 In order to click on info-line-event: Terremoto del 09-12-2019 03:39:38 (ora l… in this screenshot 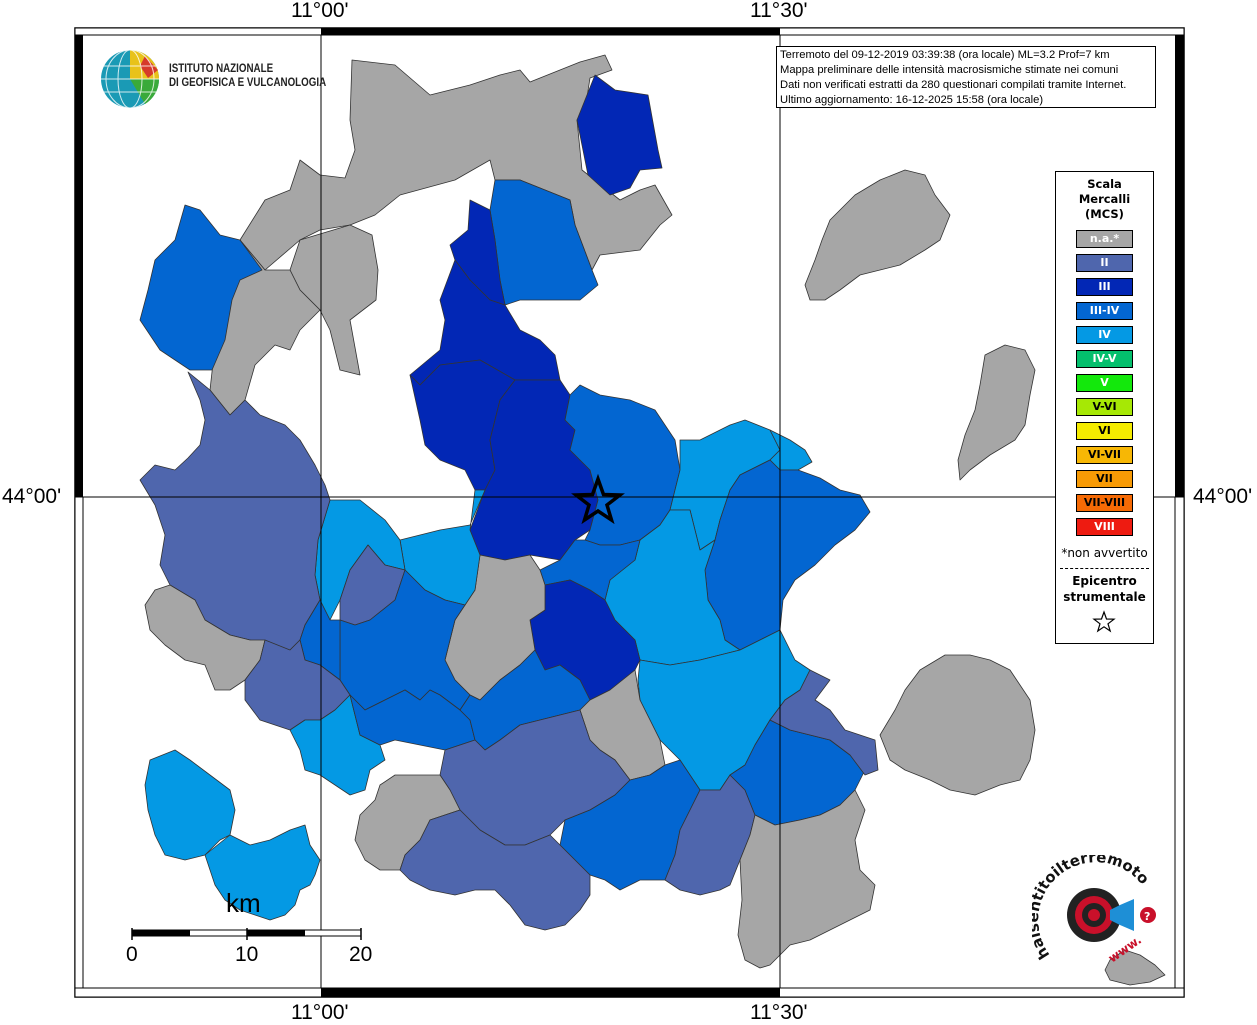, I will do `click(945, 55)`.